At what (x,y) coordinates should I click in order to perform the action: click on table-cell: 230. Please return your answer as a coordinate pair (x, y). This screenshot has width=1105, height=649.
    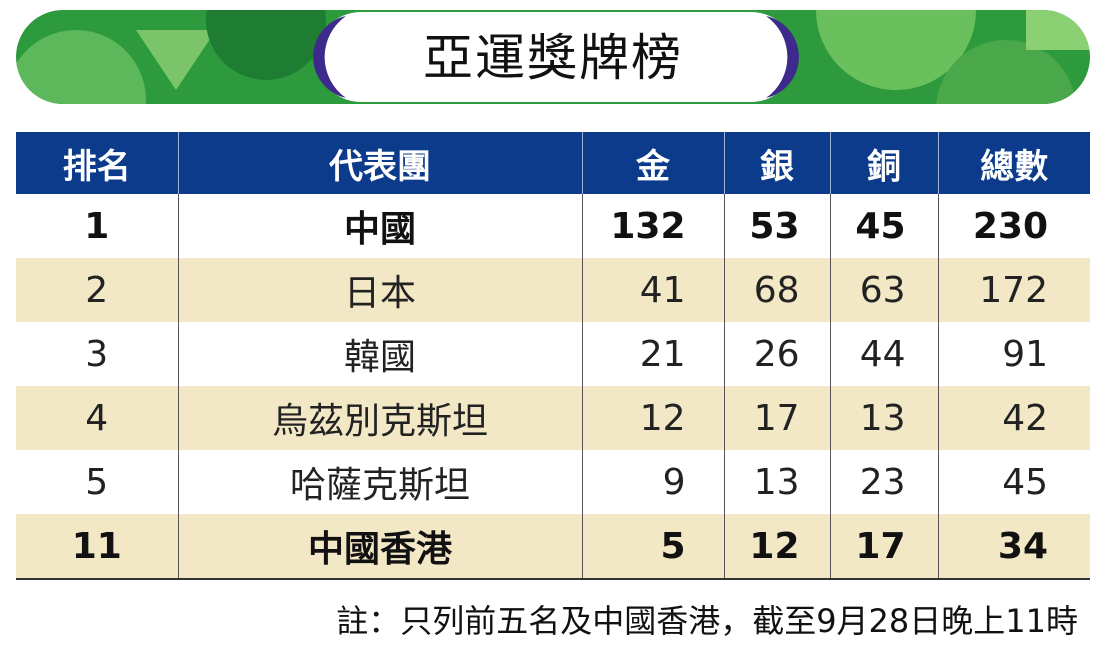
    Looking at the image, I should click on (1013, 226).